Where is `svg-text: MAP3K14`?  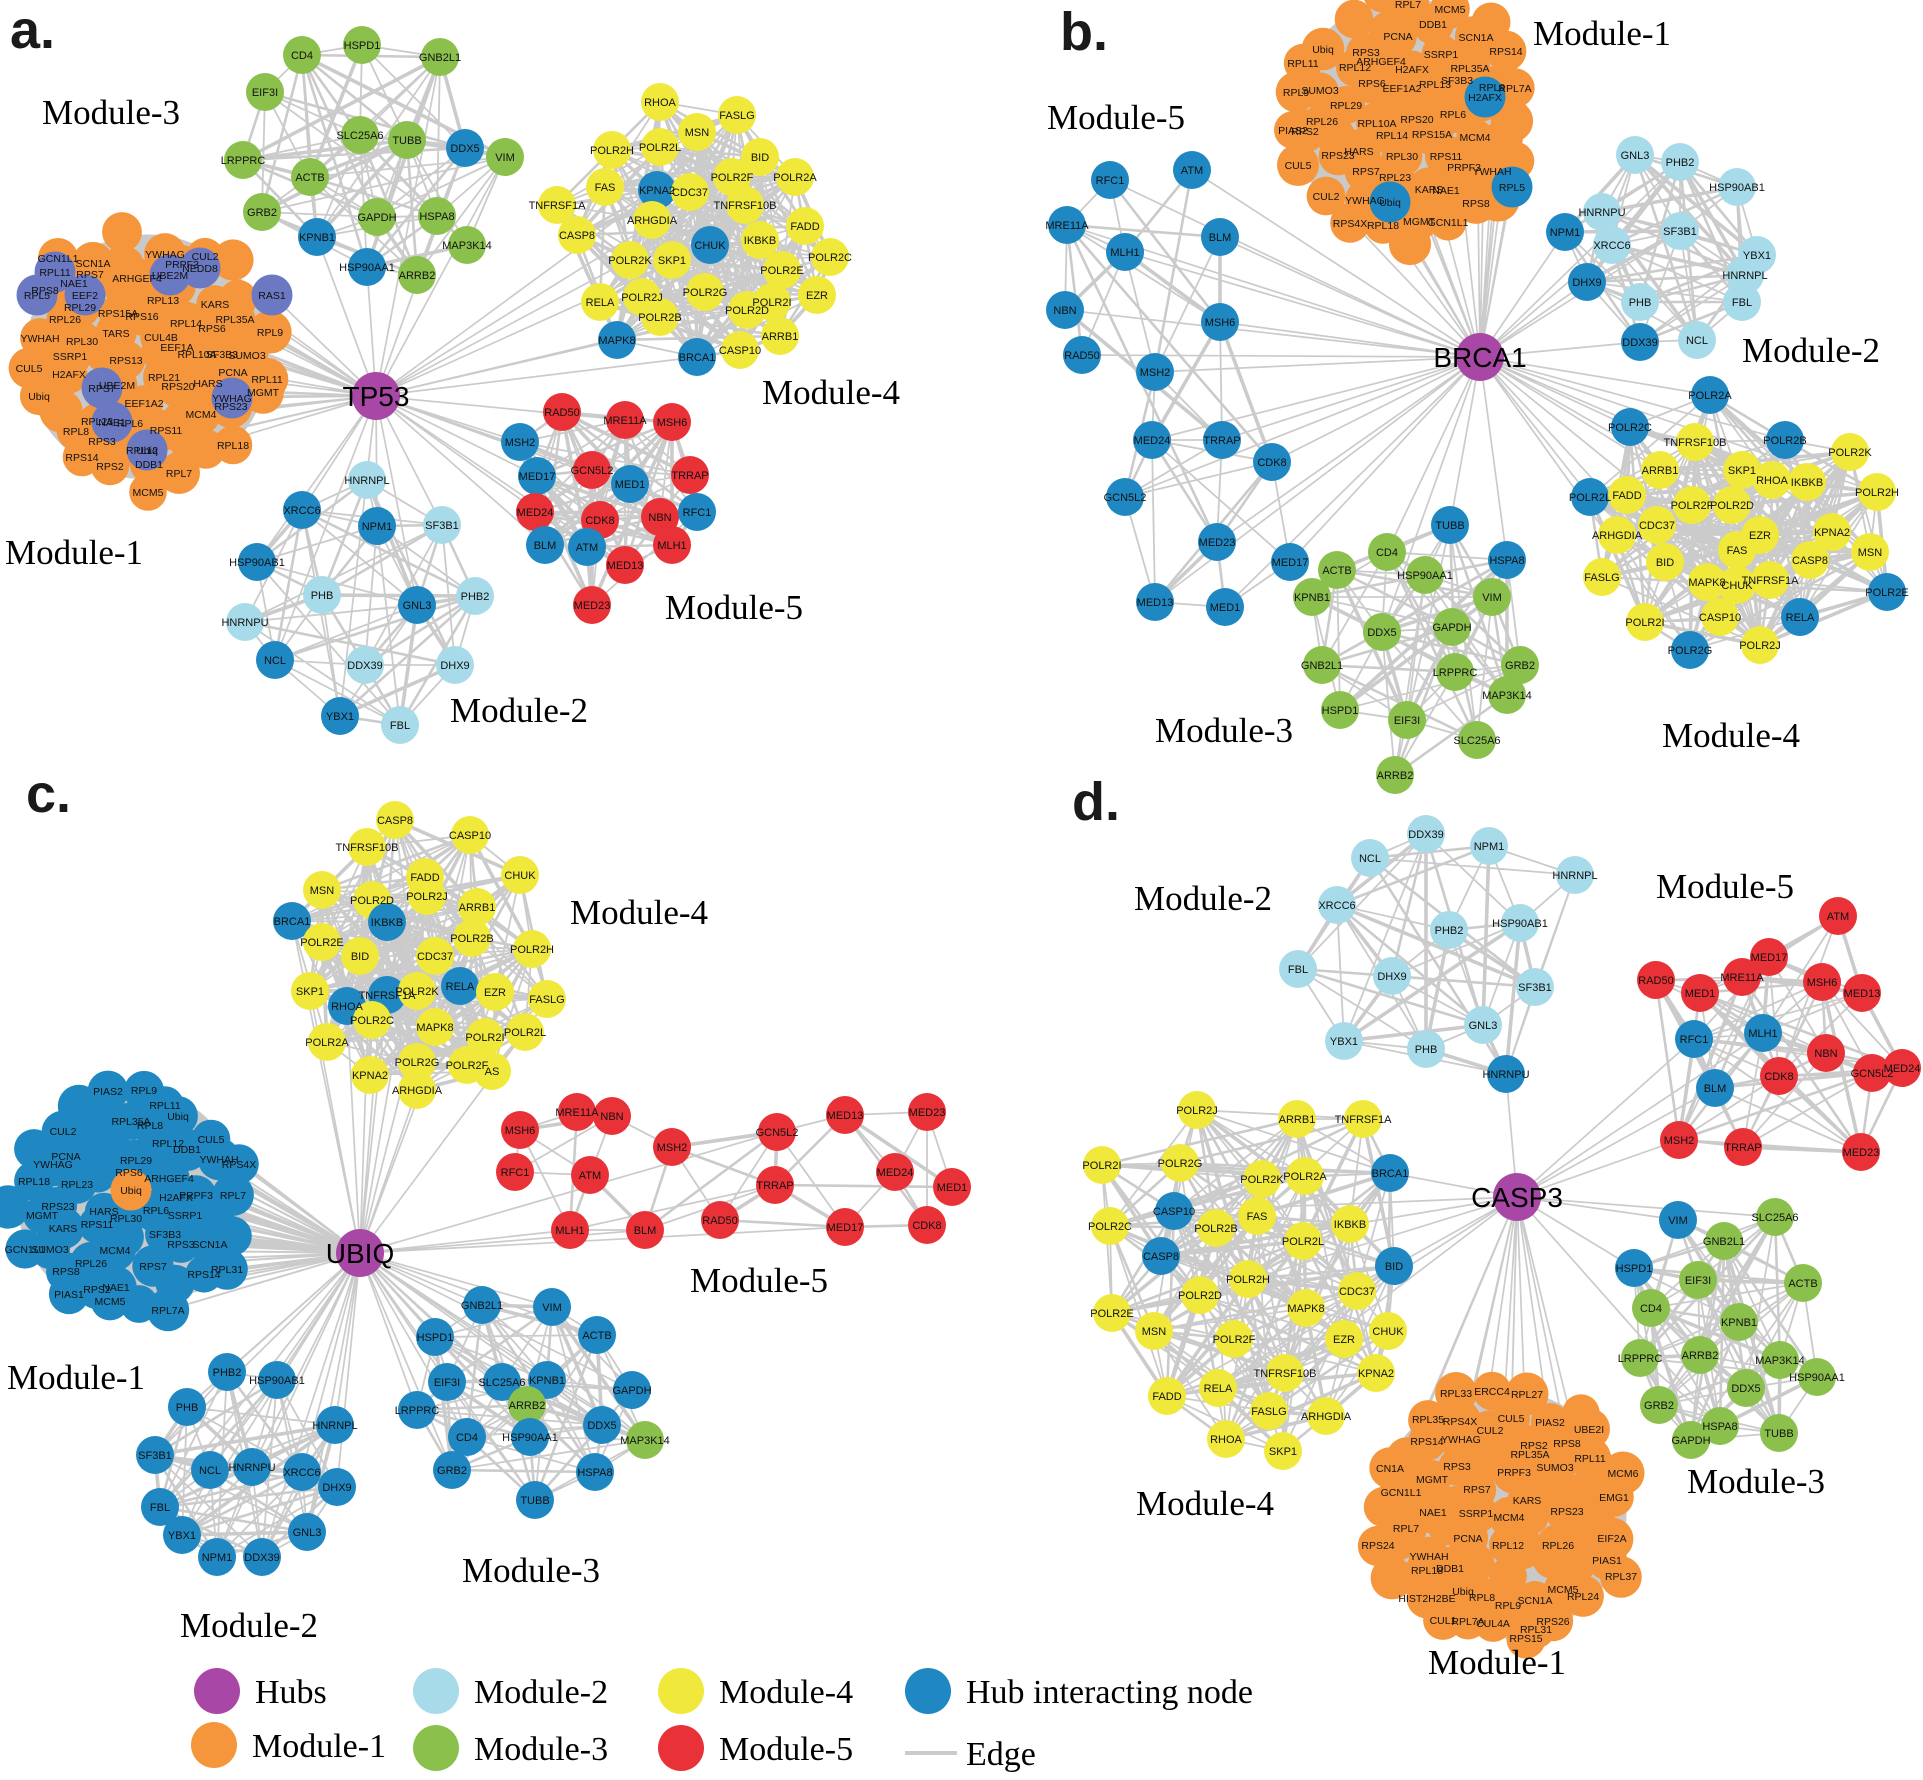 svg-text: MAP3K14 is located at coordinates (645, 1441).